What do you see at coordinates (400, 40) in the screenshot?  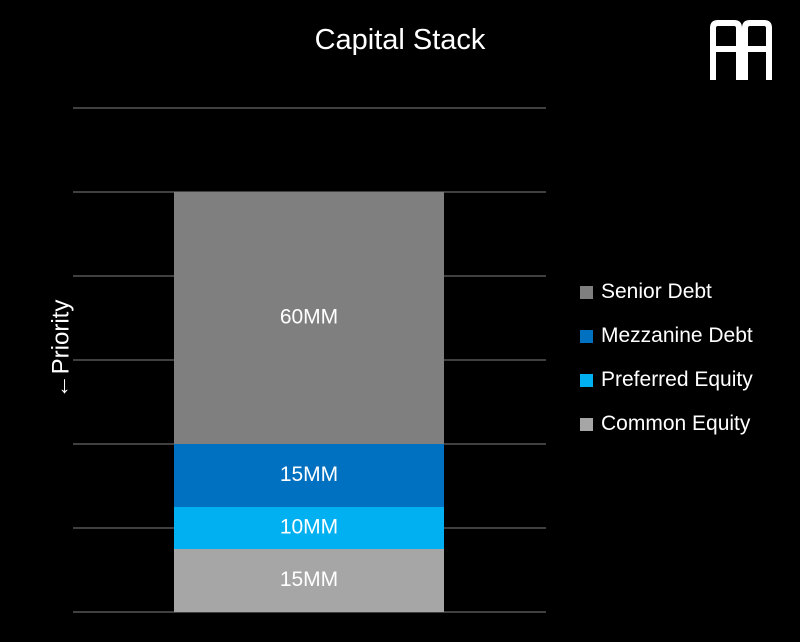 I see `chart-title: Capital Stack` at bounding box center [400, 40].